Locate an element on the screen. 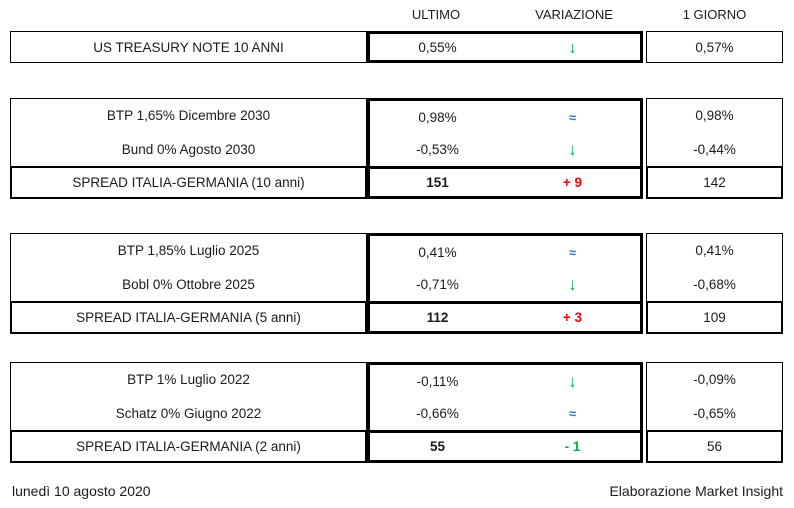  spread-2y-label-box: SPREAD ITALIA-GERMANIA (2 anni) is located at coordinates (188, 446).